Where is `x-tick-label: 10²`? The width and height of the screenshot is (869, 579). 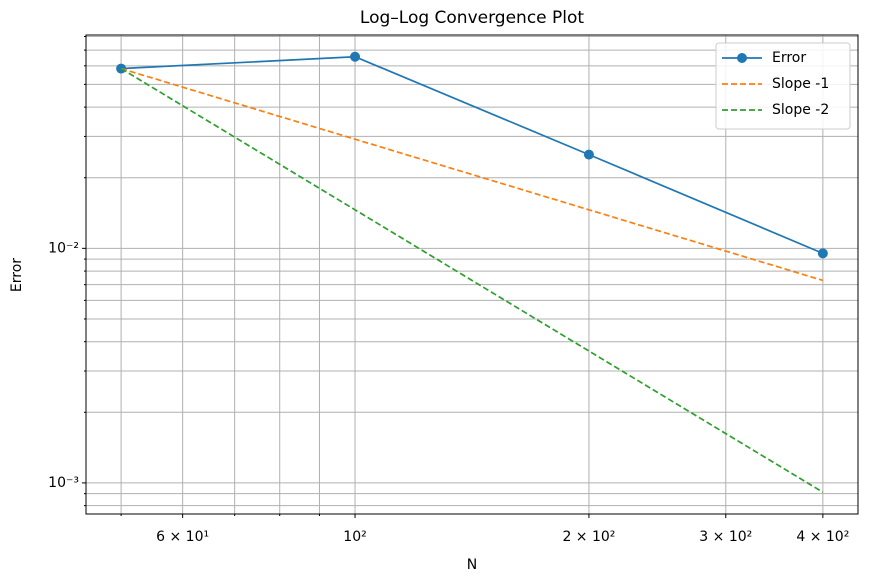
x-tick-label: 10² is located at coordinates (354, 537).